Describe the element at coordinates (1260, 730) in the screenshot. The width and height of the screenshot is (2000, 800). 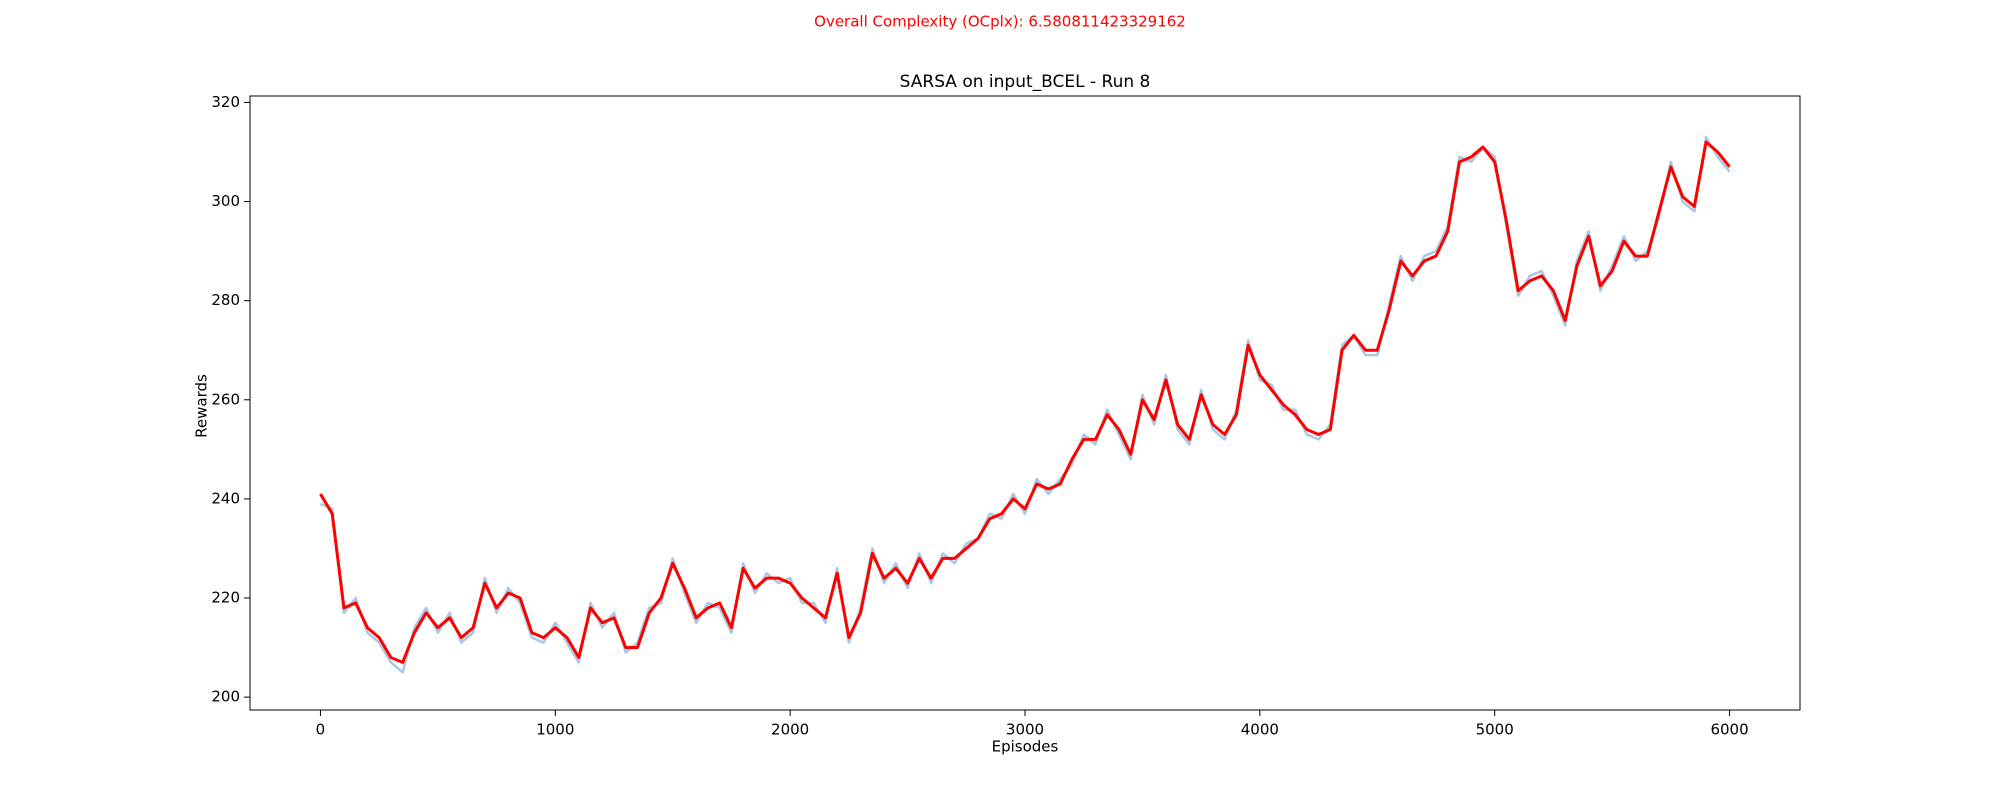
I see `x-tick-label: 4000` at that location.